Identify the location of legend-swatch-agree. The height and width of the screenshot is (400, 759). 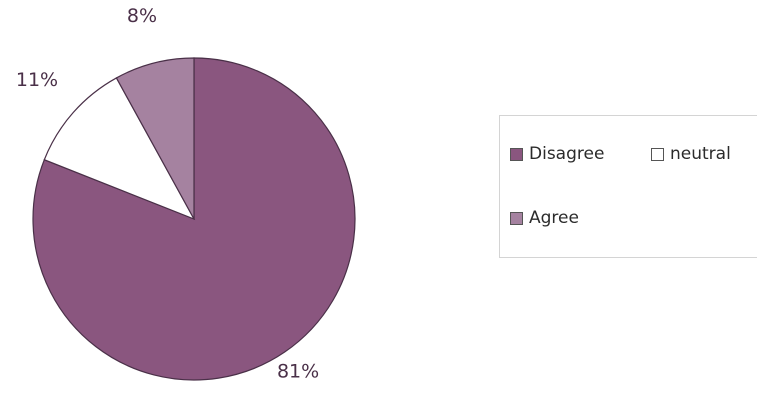
(516, 218).